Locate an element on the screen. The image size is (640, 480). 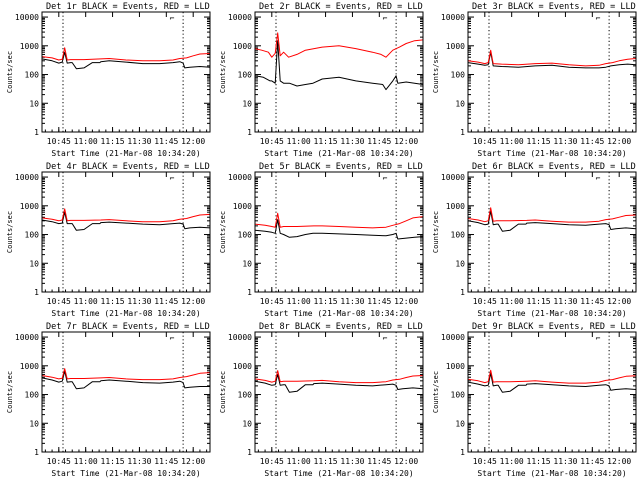
panel-title: Det 3r BLACK = Events, RED = LLD is located at coordinates (554, 7).